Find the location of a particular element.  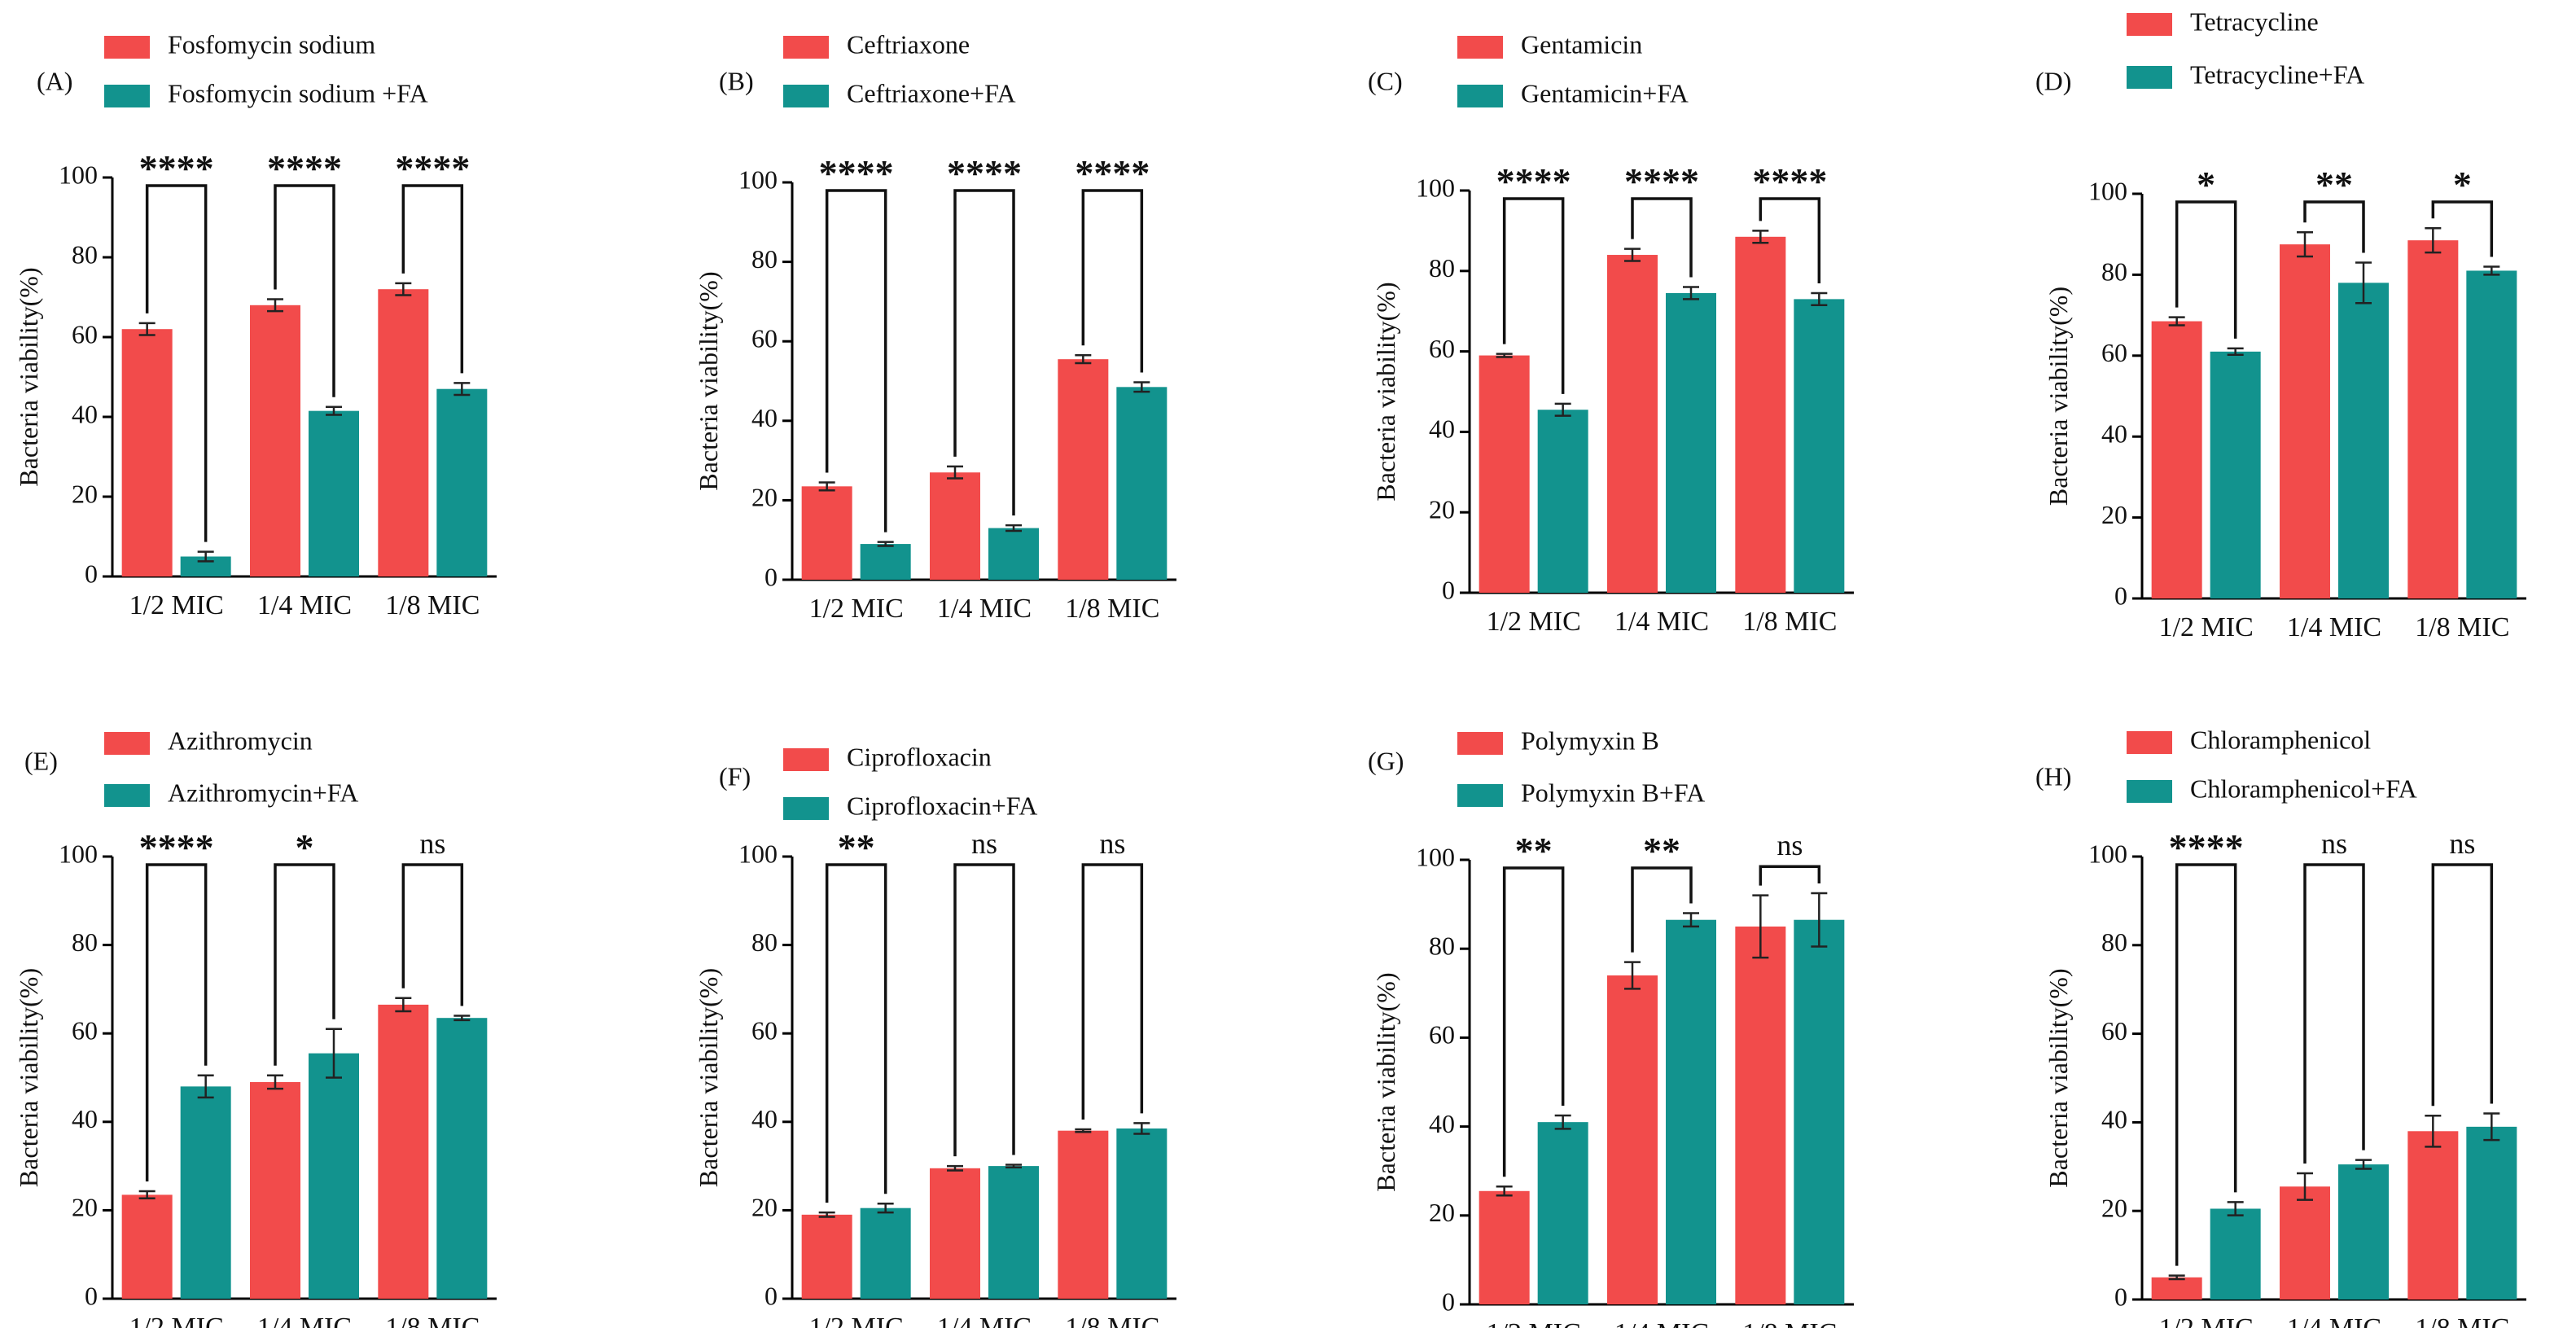

legend-label: Tetracycline+FA is located at coordinates (2277, 74).